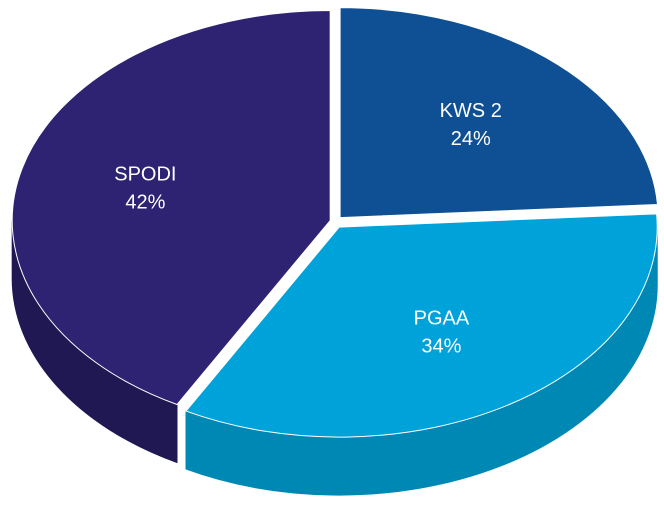  What do you see at coordinates (471, 111) in the screenshot?
I see `slice-name: KWS 2` at bounding box center [471, 111].